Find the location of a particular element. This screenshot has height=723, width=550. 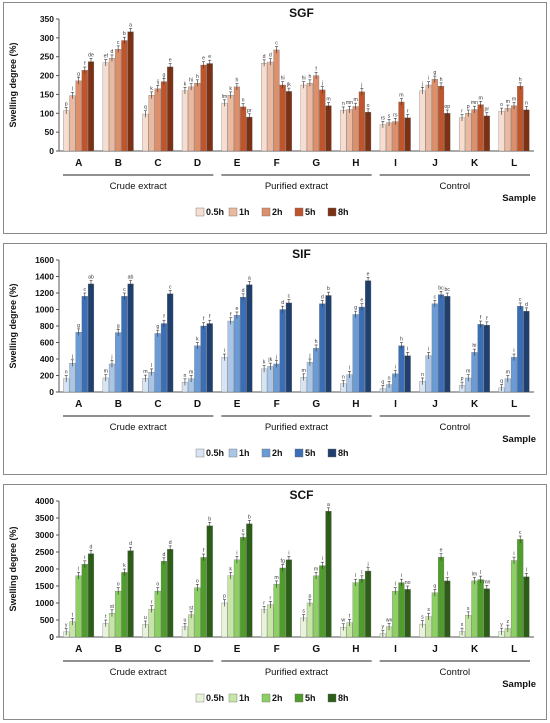

y-tick-label: 2000 is located at coordinates (44, 569).